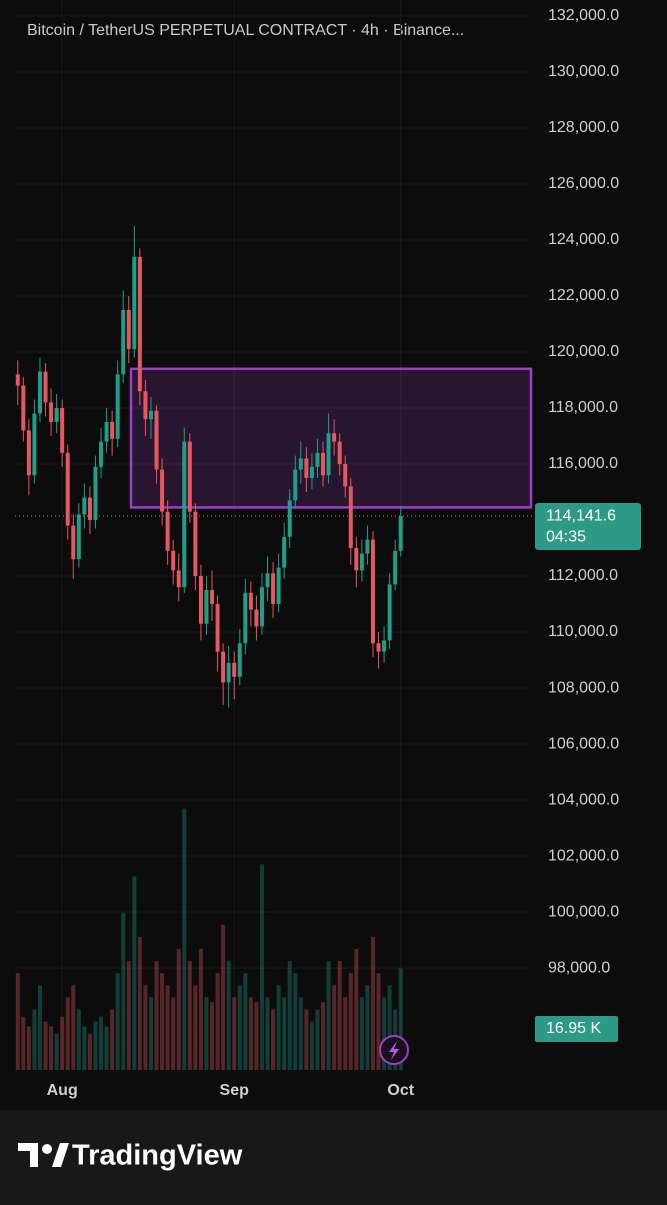 Image resolution: width=667 pixels, height=1205 pixels. Describe the element at coordinates (583, 15) in the screenshot. I see `y-tick-label: 132,000.0` at that location.